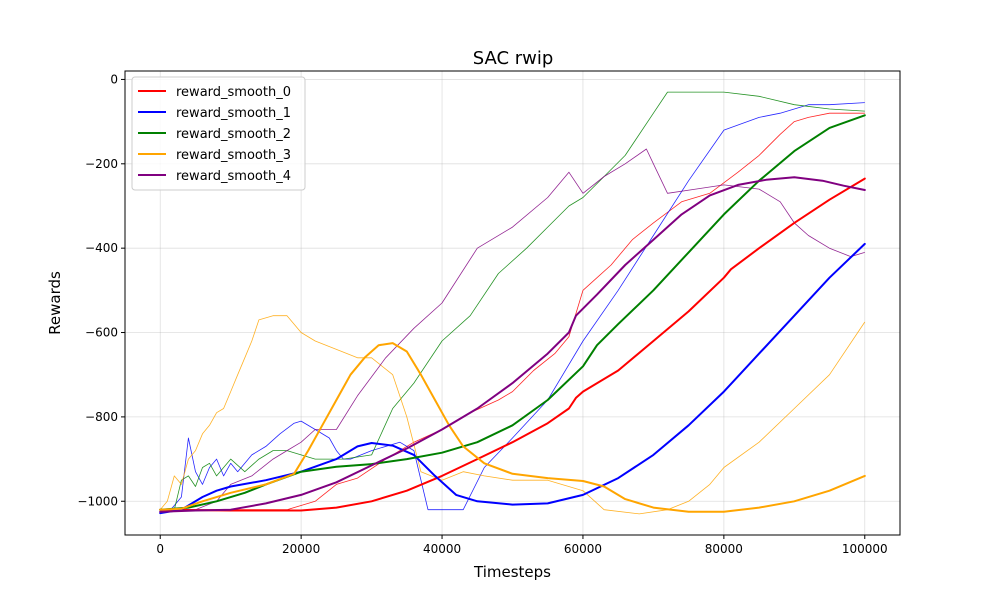 Image resolution: width=1000 pixels, height=600 pixels. What do you see at coordinates (512, 572) in the screenshot?
I see `x-axis-label: Timesteps` at bounding box center [512, 572].